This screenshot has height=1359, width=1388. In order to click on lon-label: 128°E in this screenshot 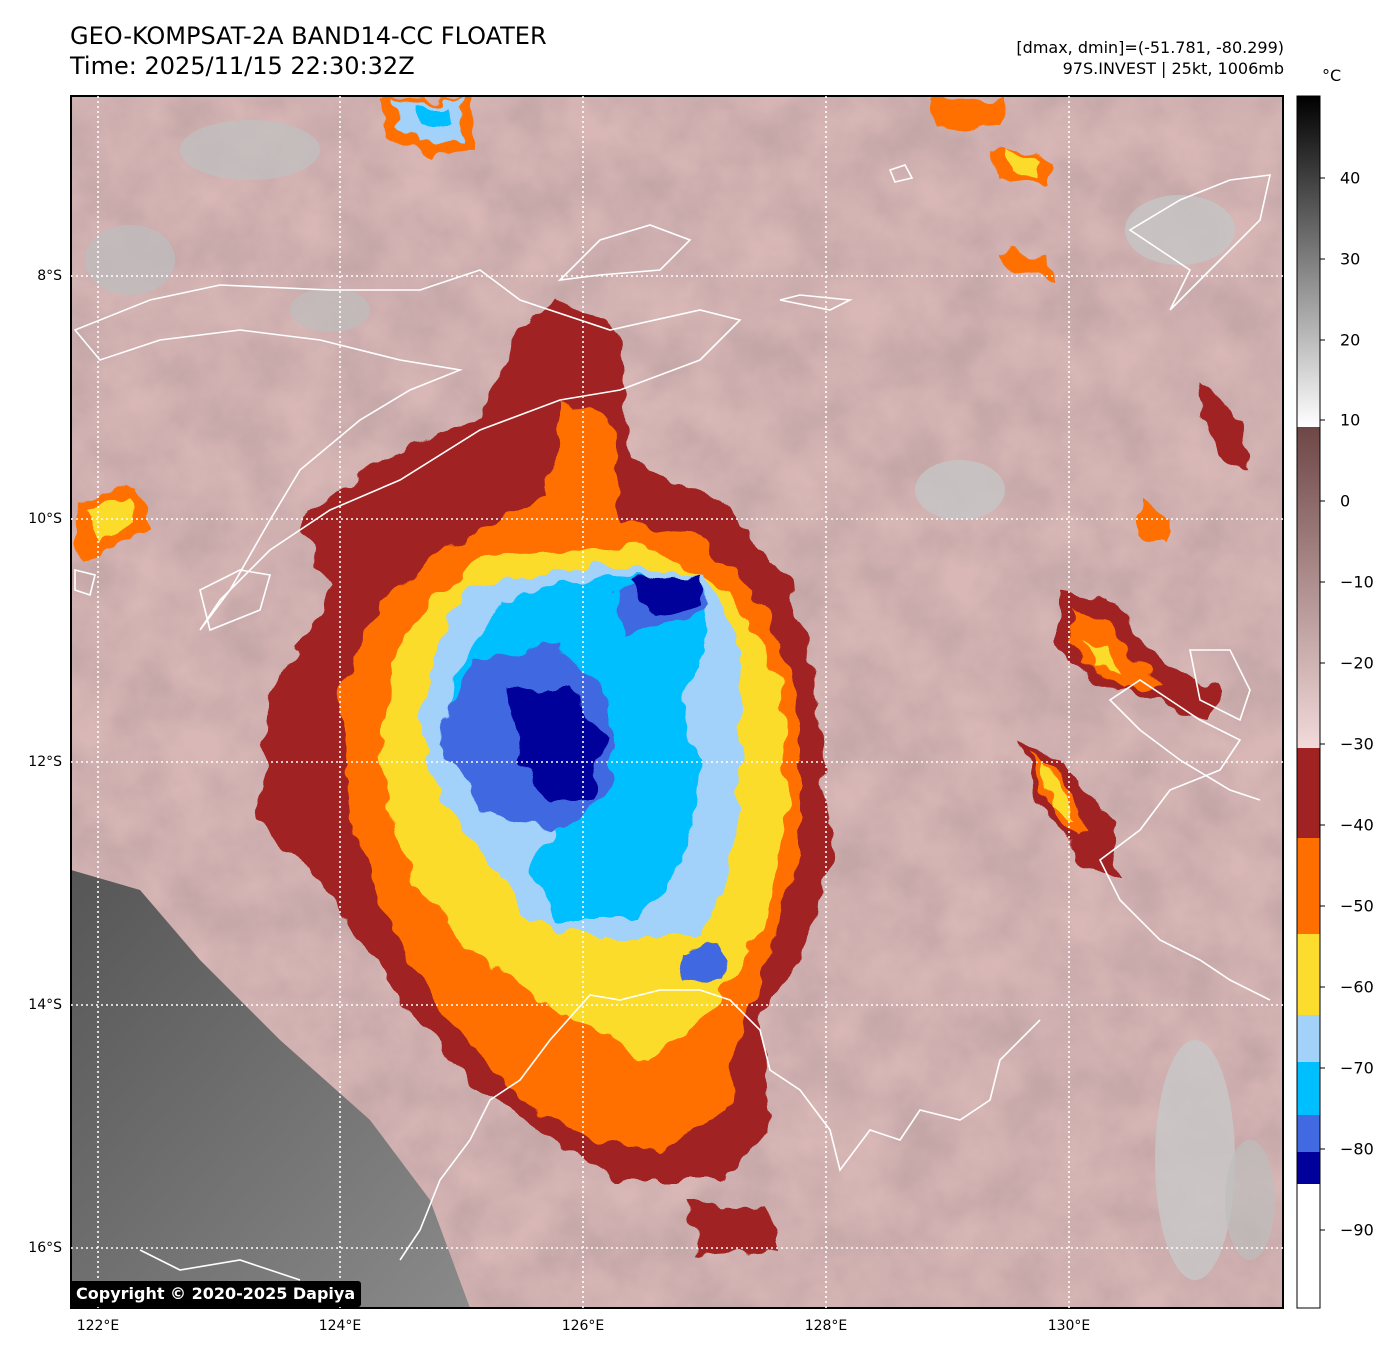, I will do `click(826, 1326)`.